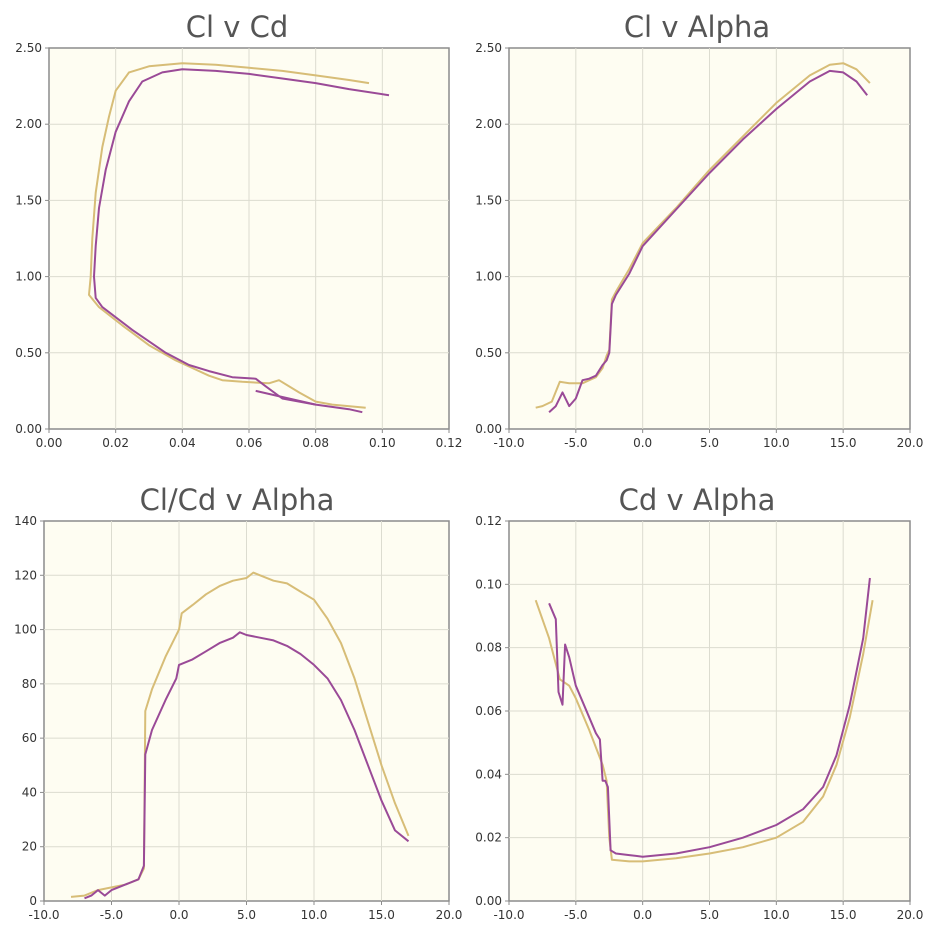 This screenshot has height=941, width=935. Describe the element at coordinates (115, 443) in the screenshot. I see `x-tick-label: 0.02` at that location.